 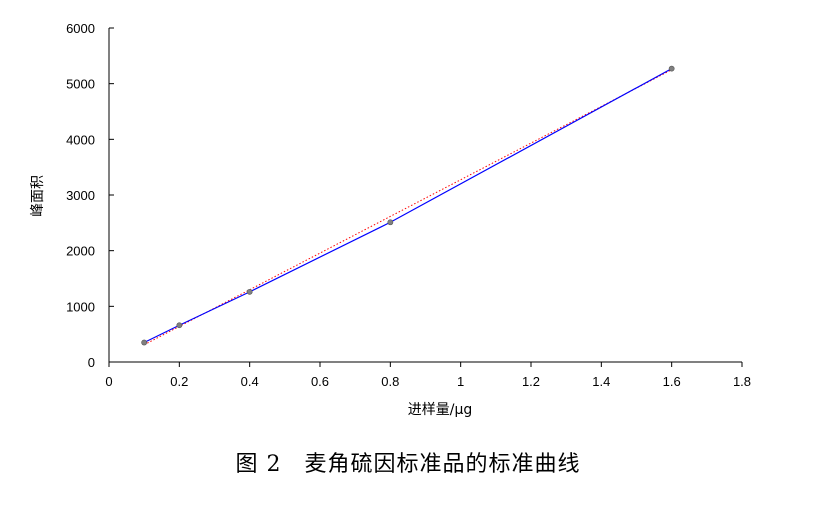 What do you see at coordinates (742, 381) in the screenshot?
I see `x-tick-label: 1.8` at bounding box center [742, 381].